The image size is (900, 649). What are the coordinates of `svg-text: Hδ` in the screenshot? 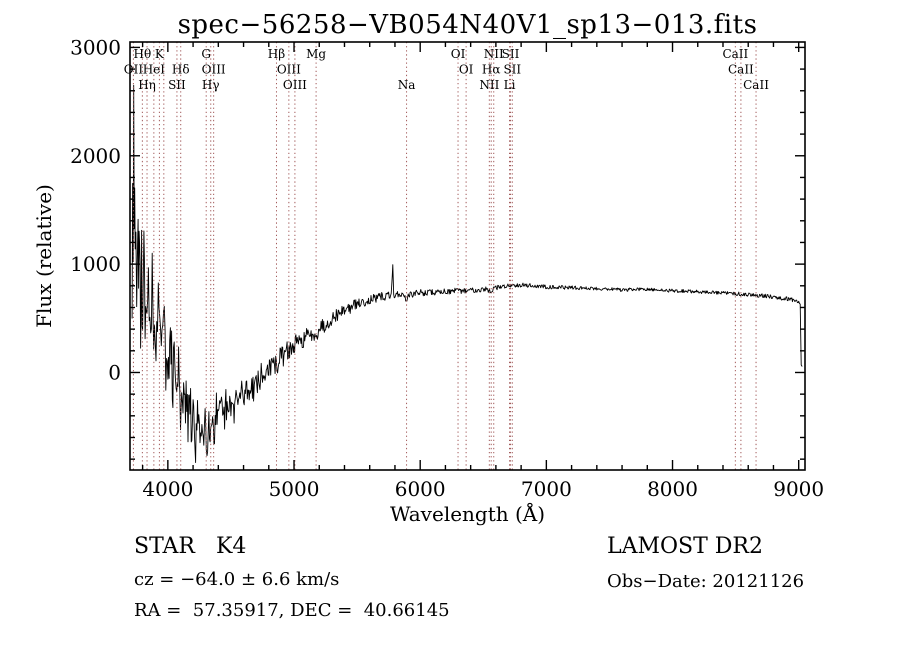 It's located at (181, 70).